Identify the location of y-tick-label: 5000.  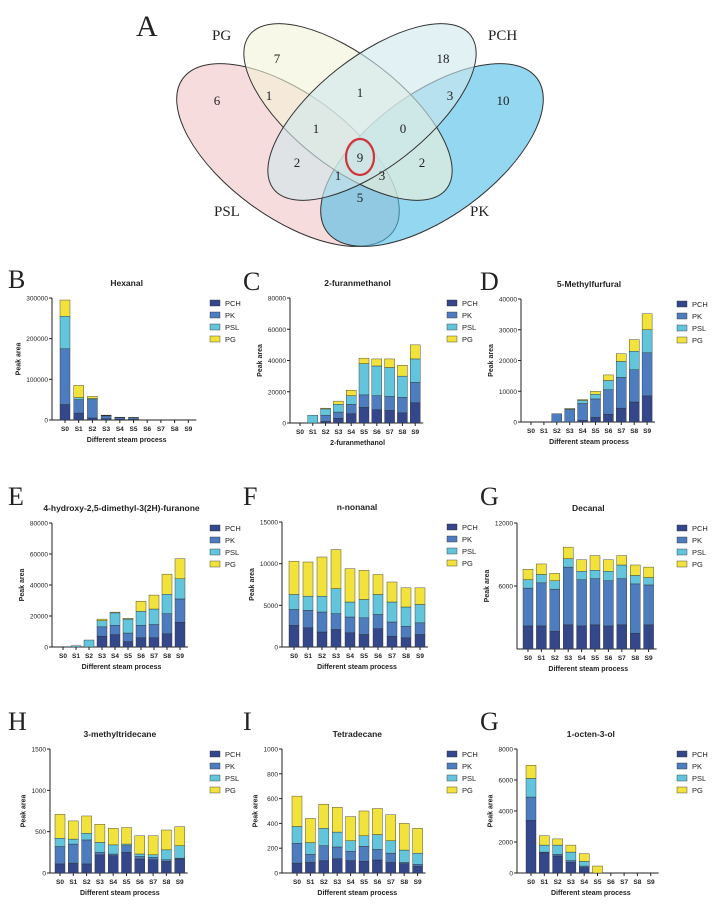
(271, 606).